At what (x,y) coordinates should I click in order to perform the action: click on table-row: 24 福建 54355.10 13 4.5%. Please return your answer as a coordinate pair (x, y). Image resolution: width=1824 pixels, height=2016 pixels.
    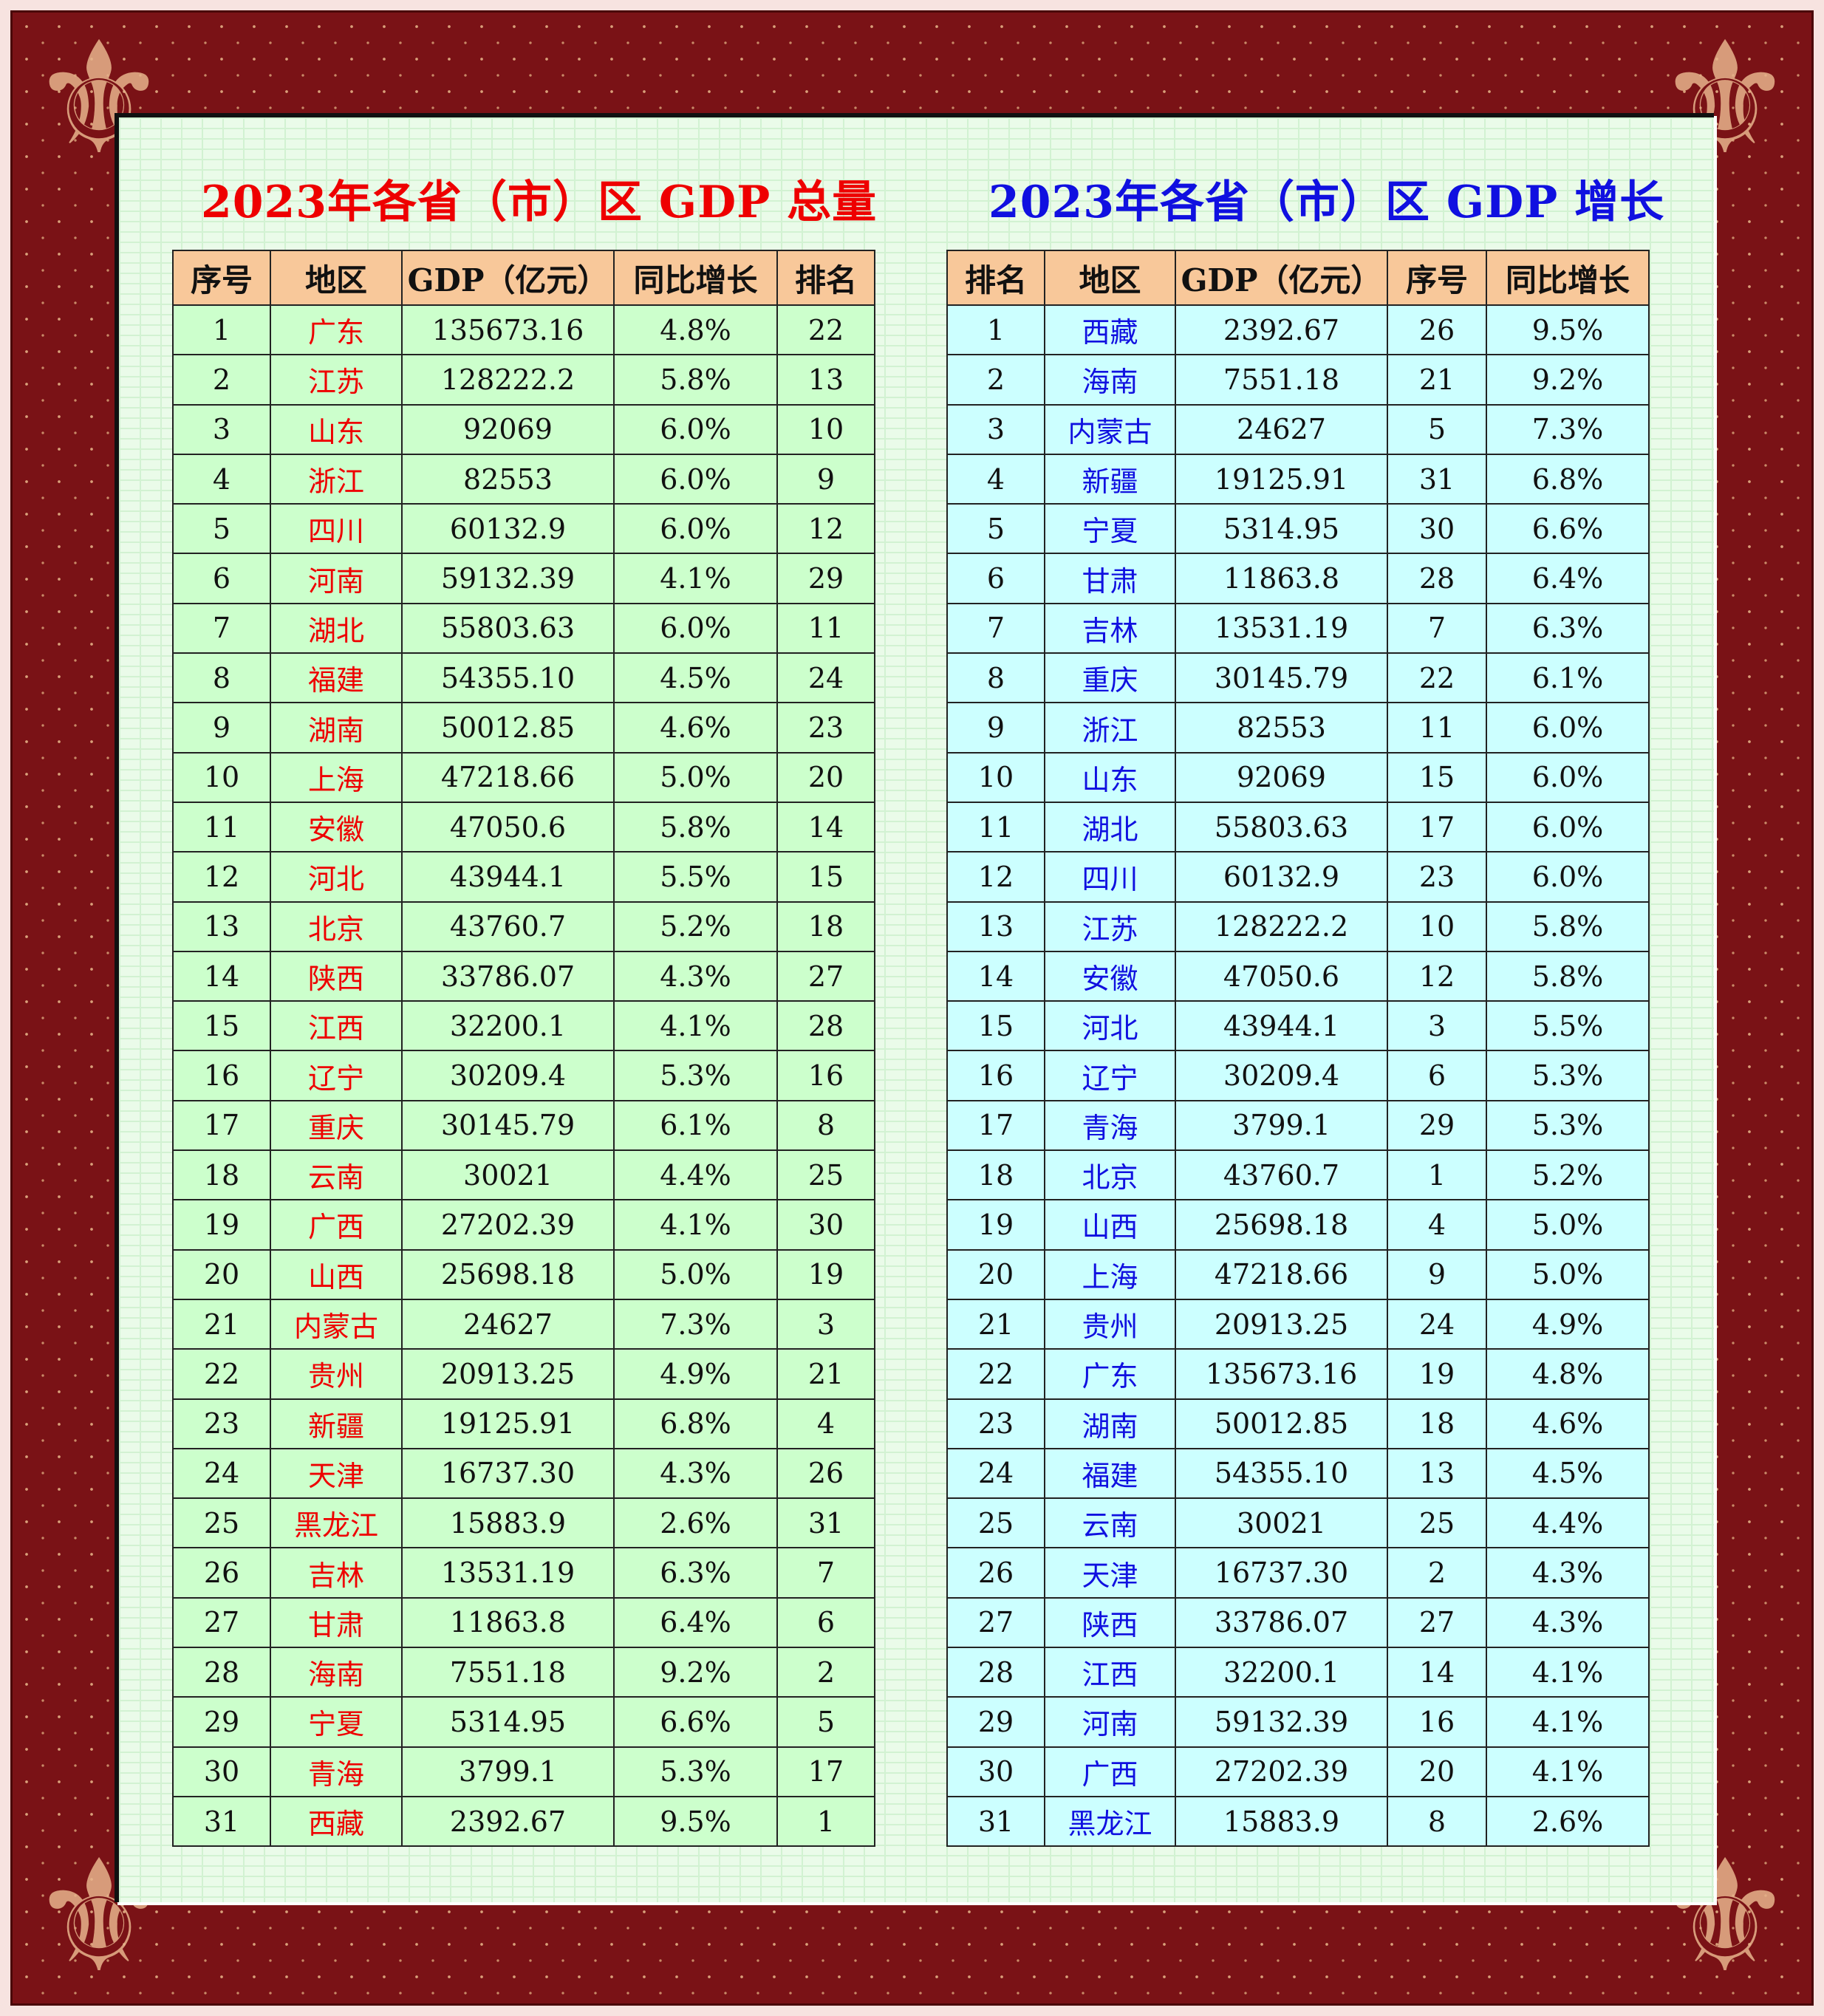
    Looking at the image, I should click on (1298, 1473).